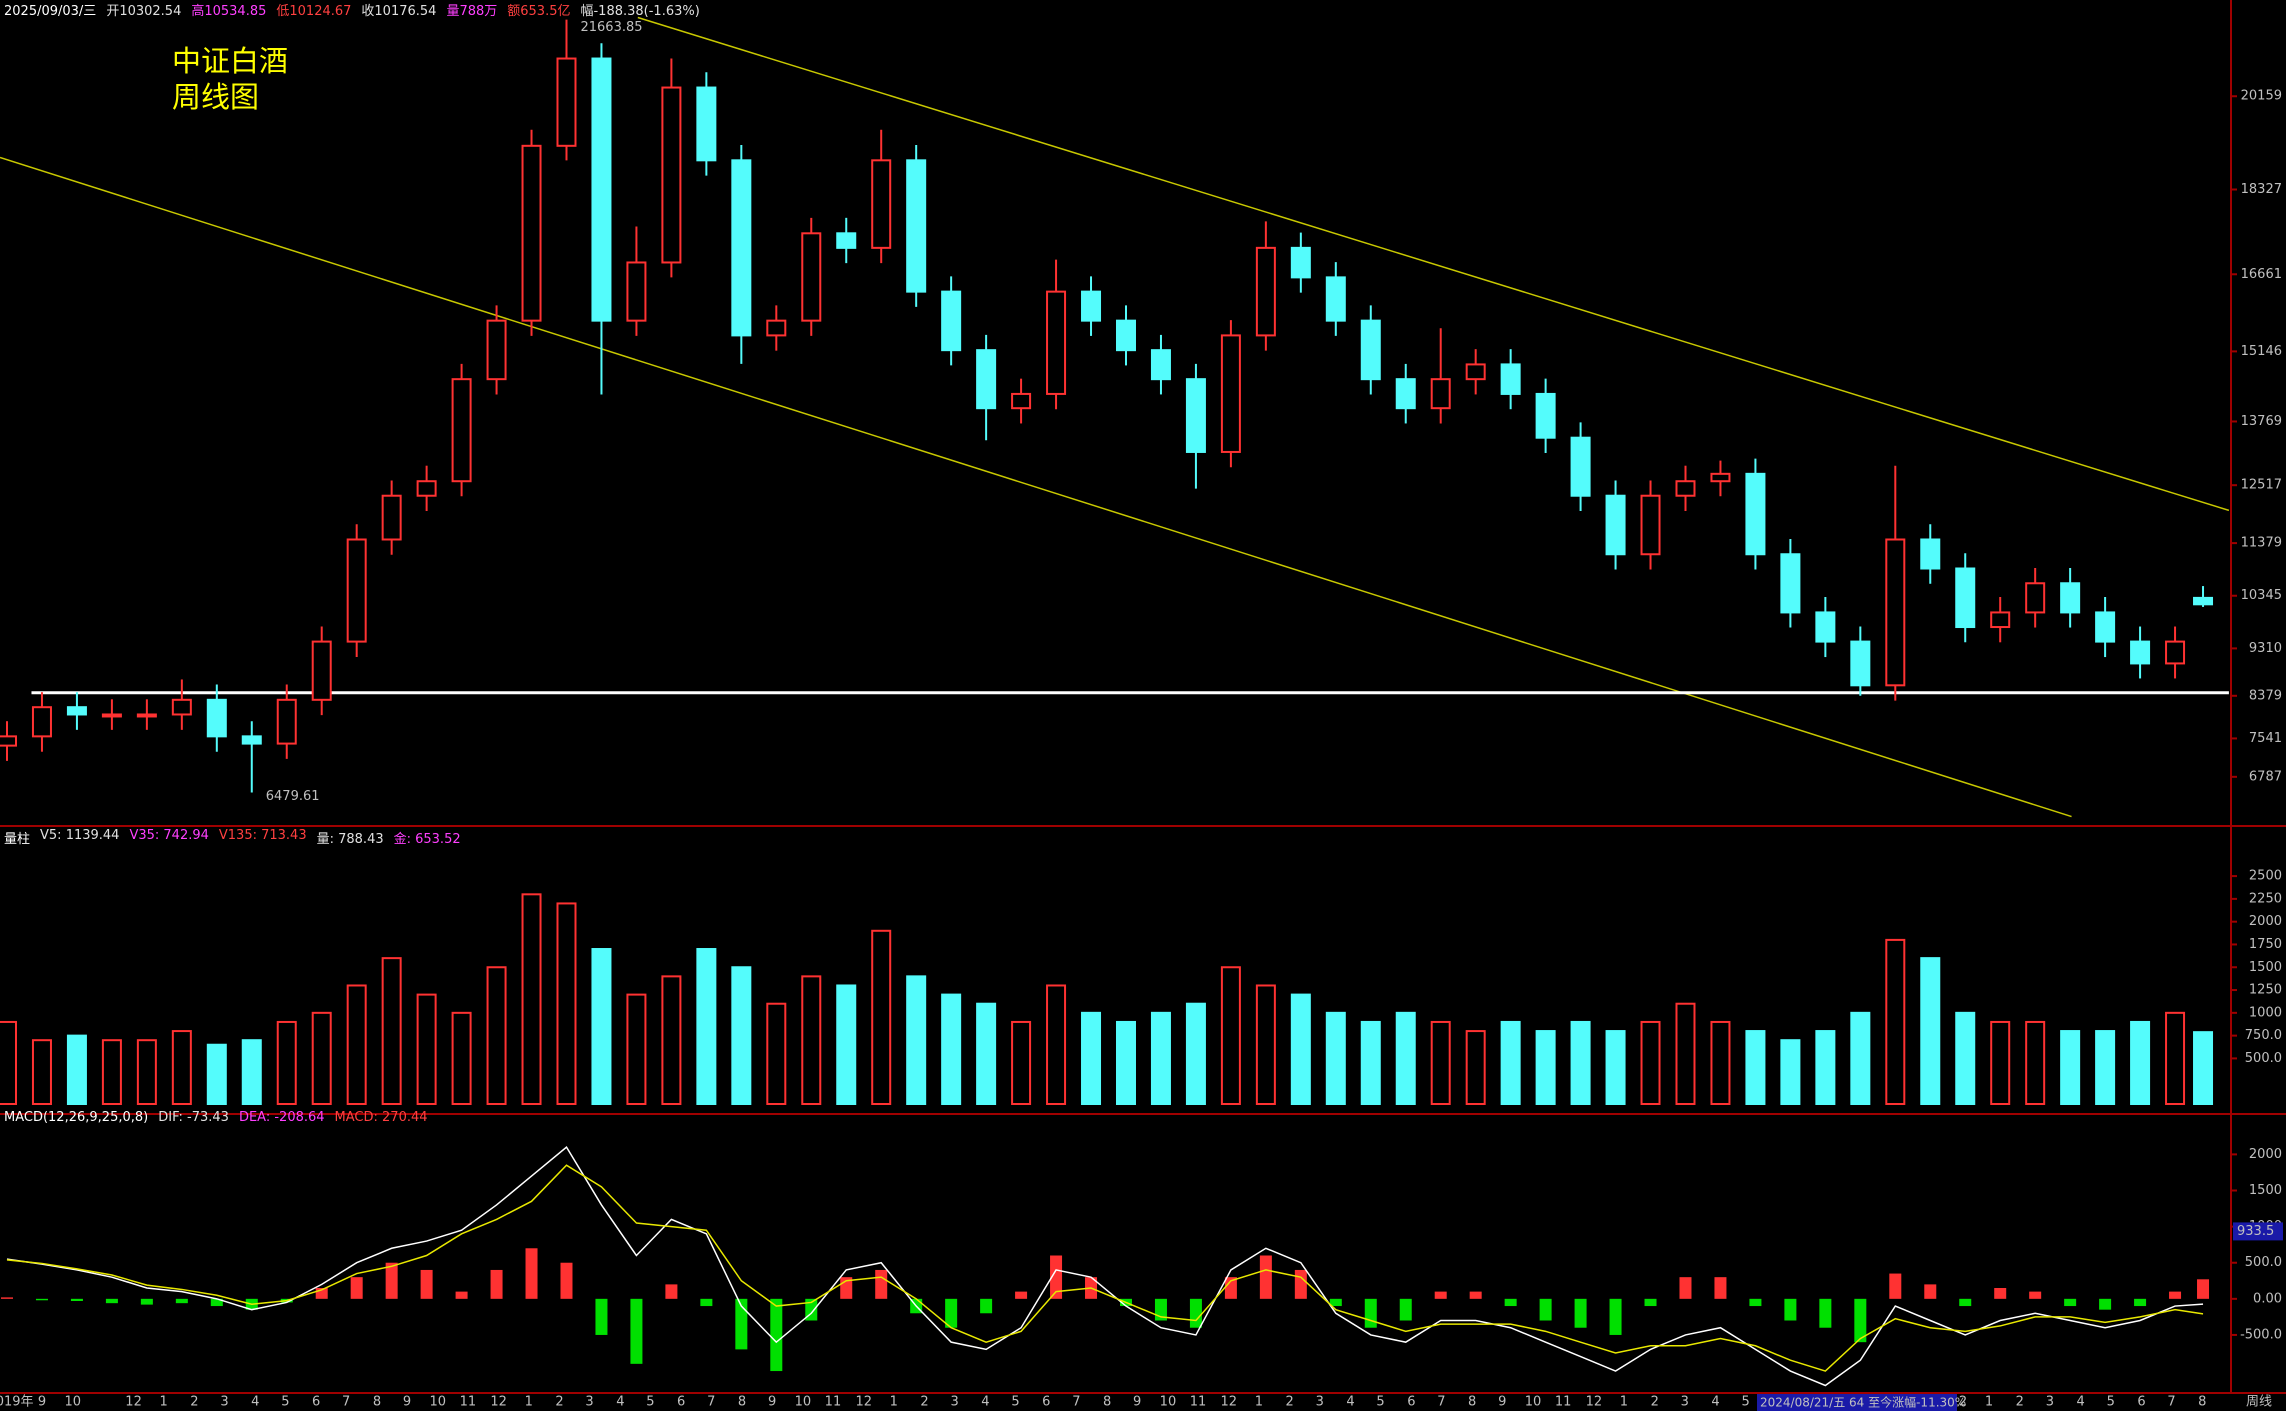 The image size is (2286, 1411). Describe the element at coordinates (169, 835) in the screenshot. I see `indicator-value: V35: 742.94` at that location.